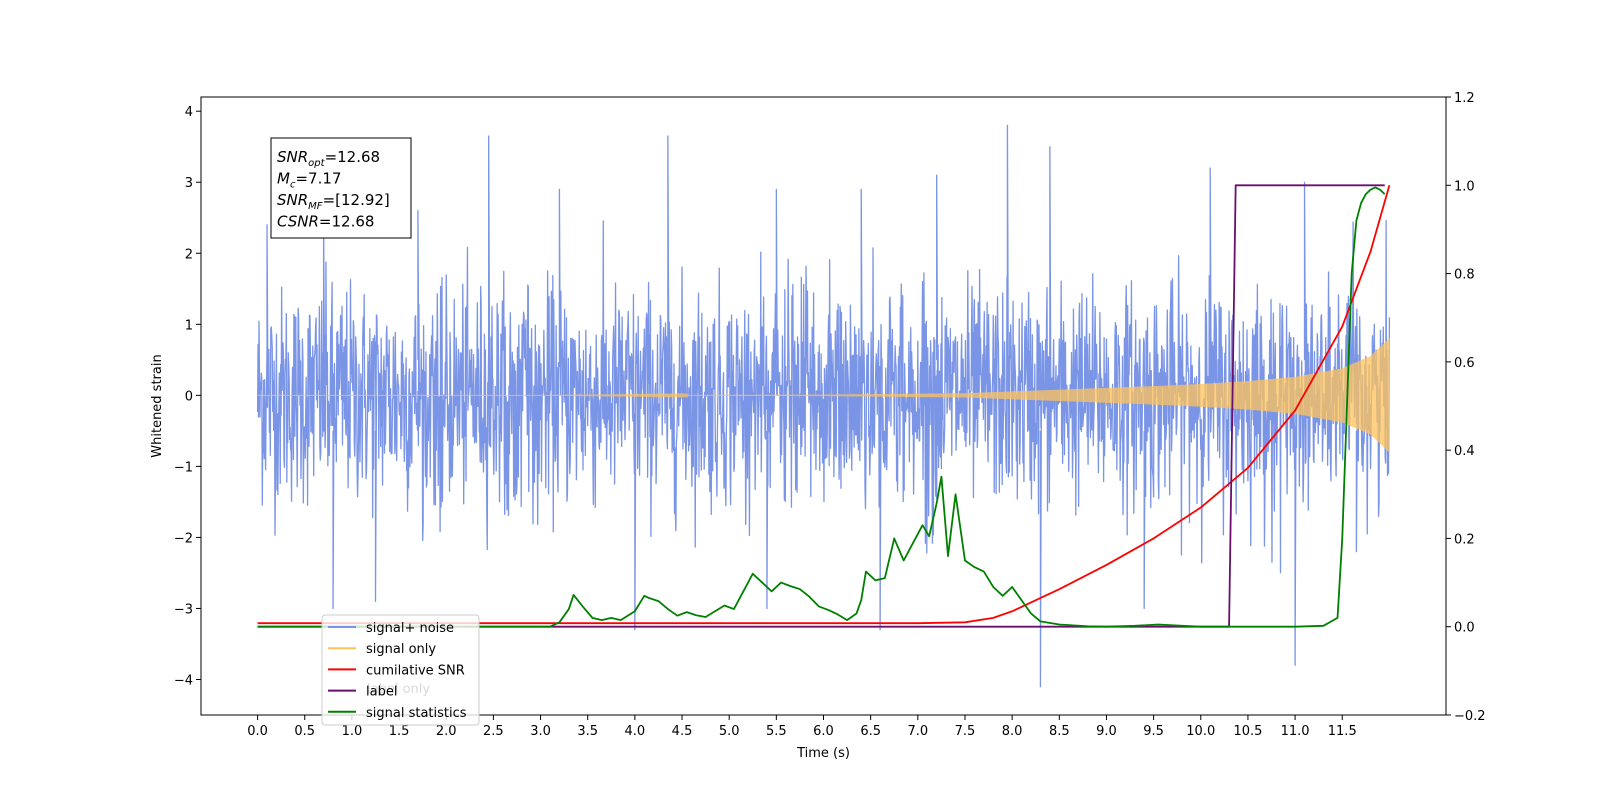 The width and height of the screenshot is (1600, 800). I want to click on x-tick-label: 8.0, so click(1012, 731).